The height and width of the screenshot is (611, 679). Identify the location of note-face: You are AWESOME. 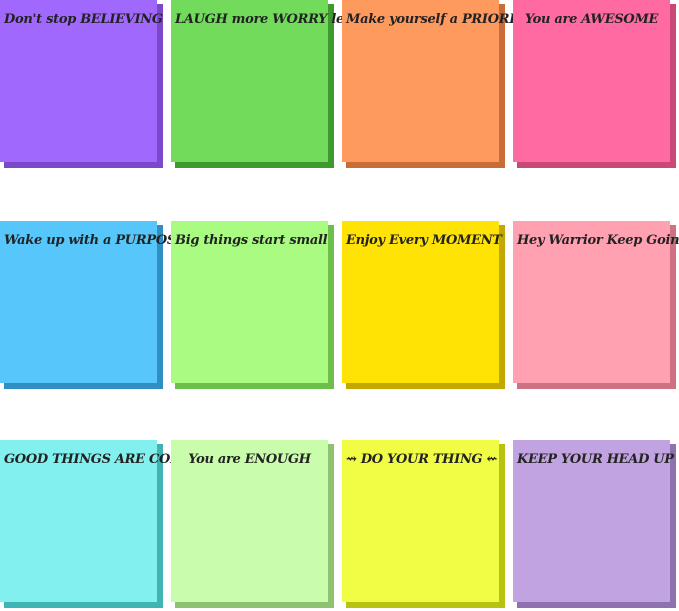
(591, 81).